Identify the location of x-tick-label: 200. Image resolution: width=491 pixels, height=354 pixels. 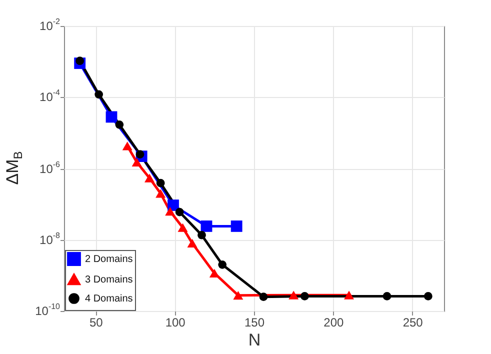
(334, 323).